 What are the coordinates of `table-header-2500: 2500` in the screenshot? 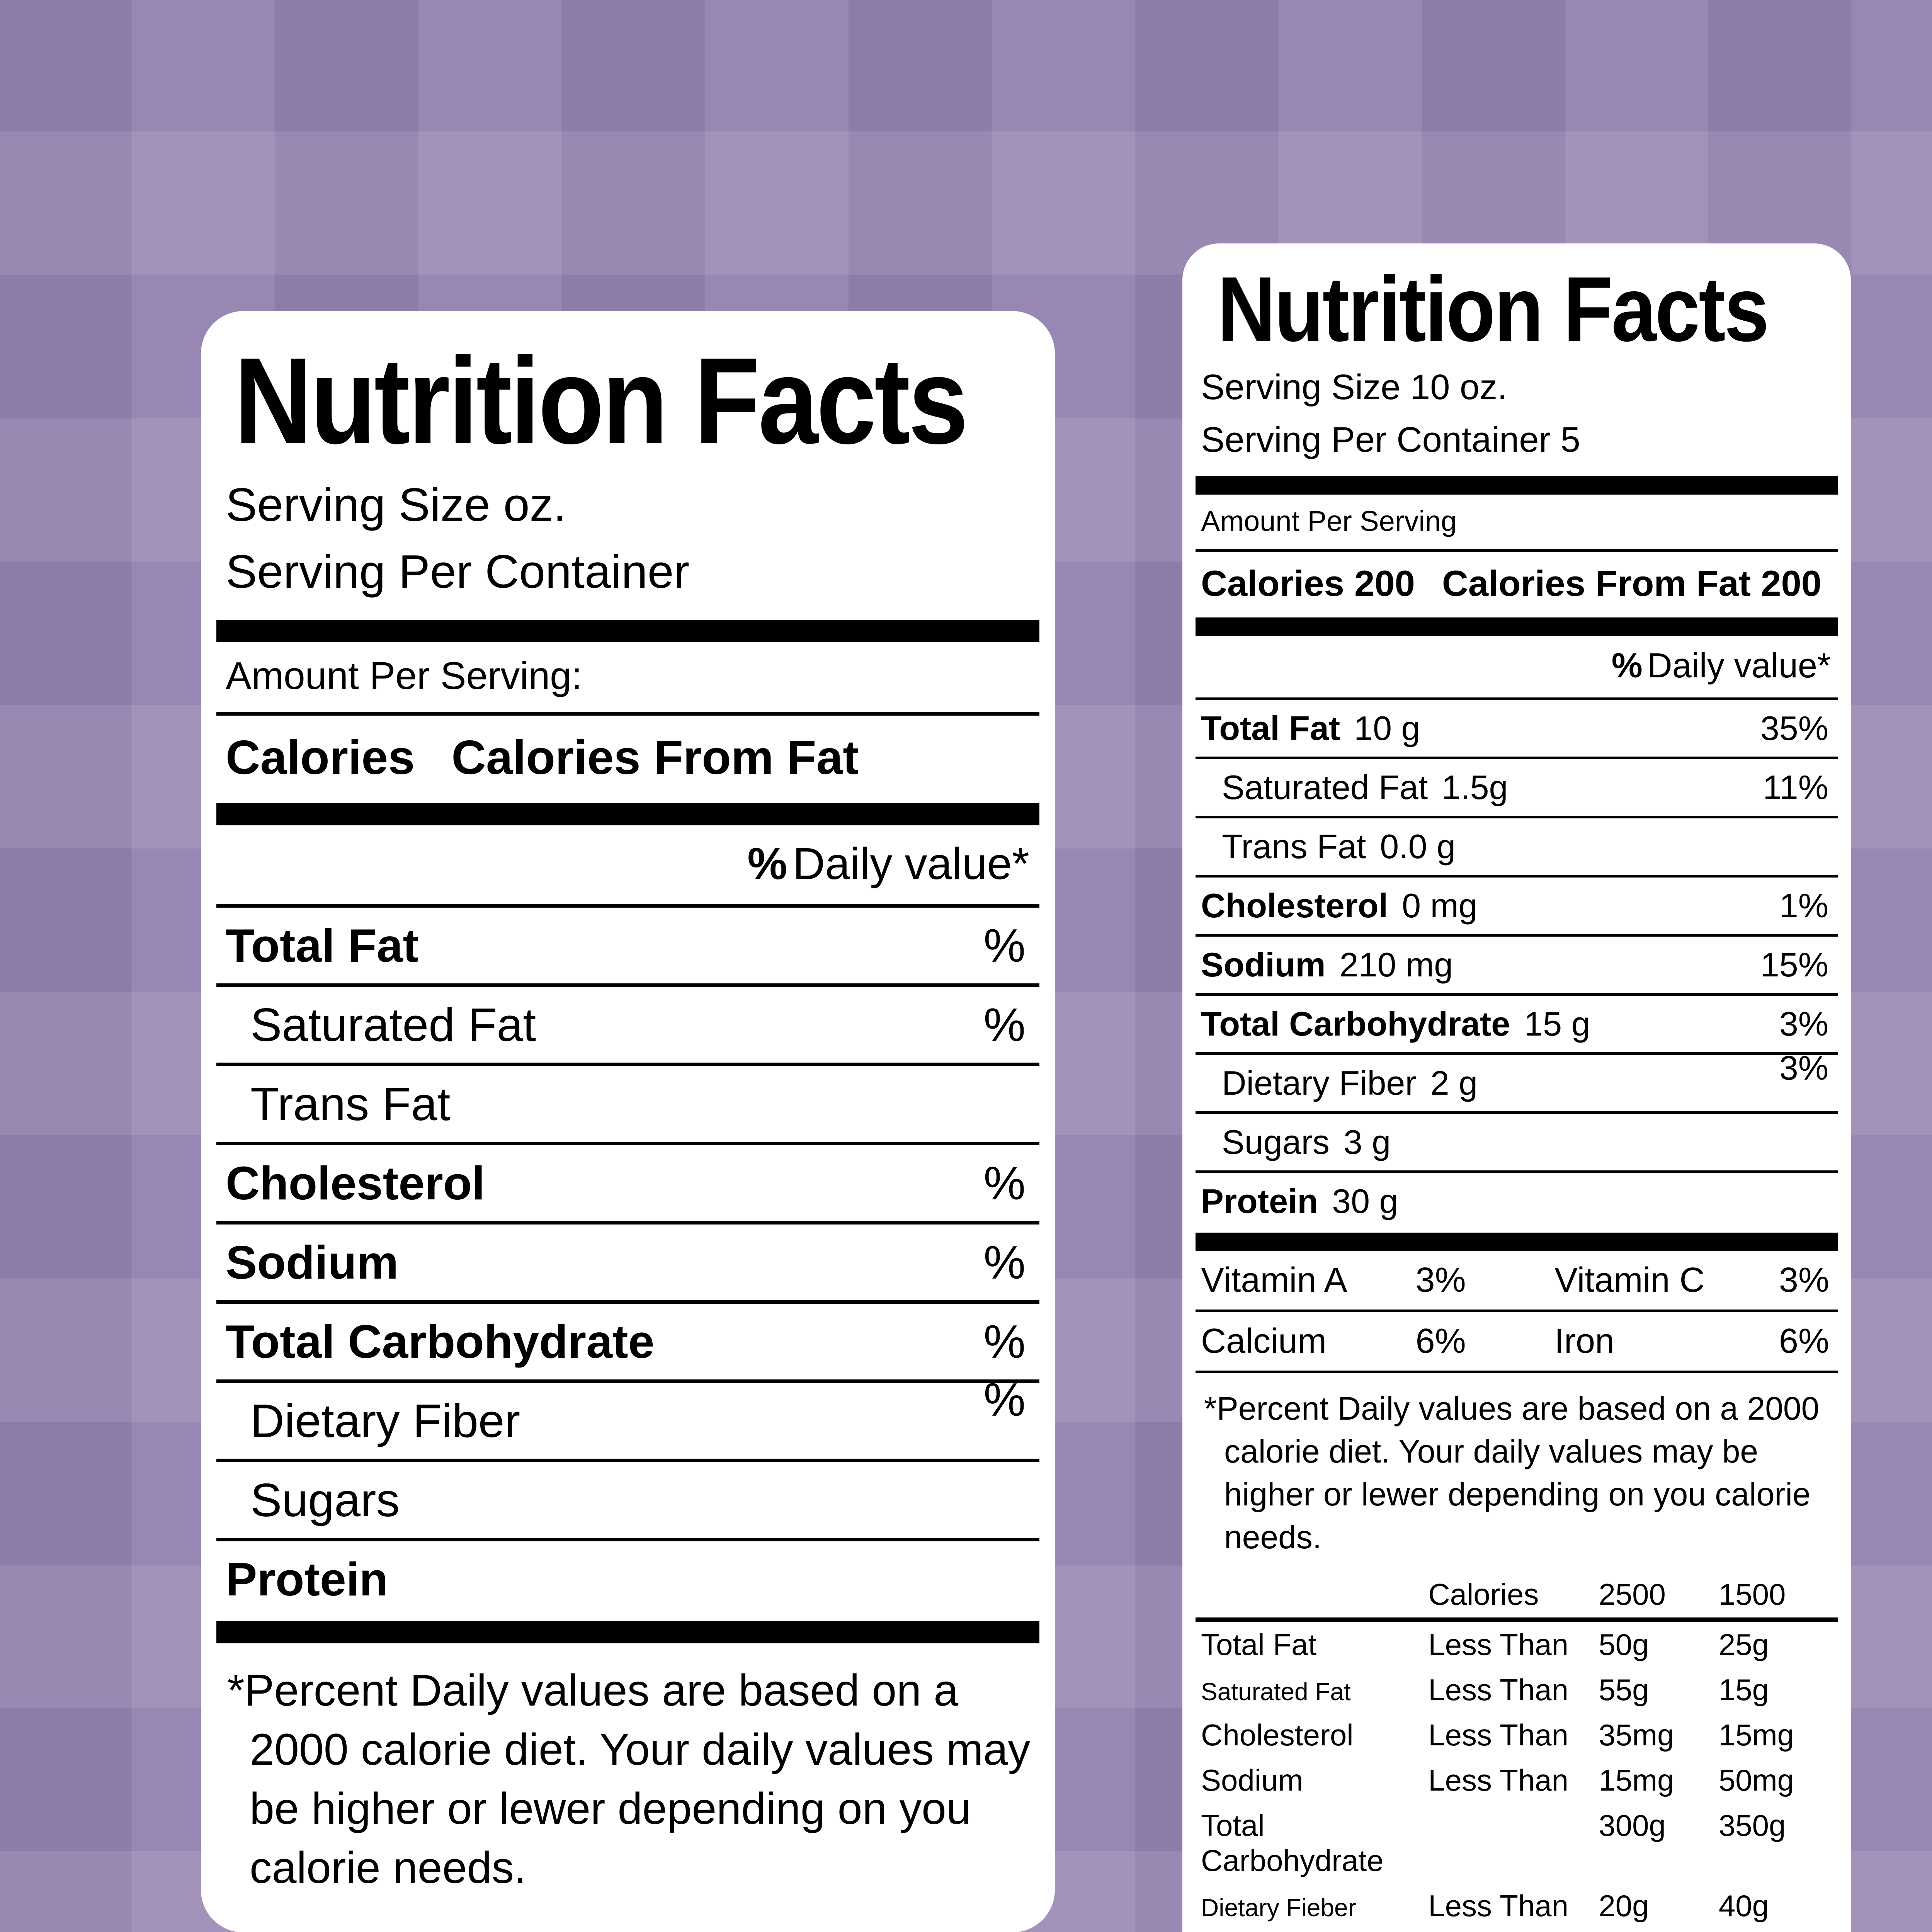 It's located at (1632, 1594).